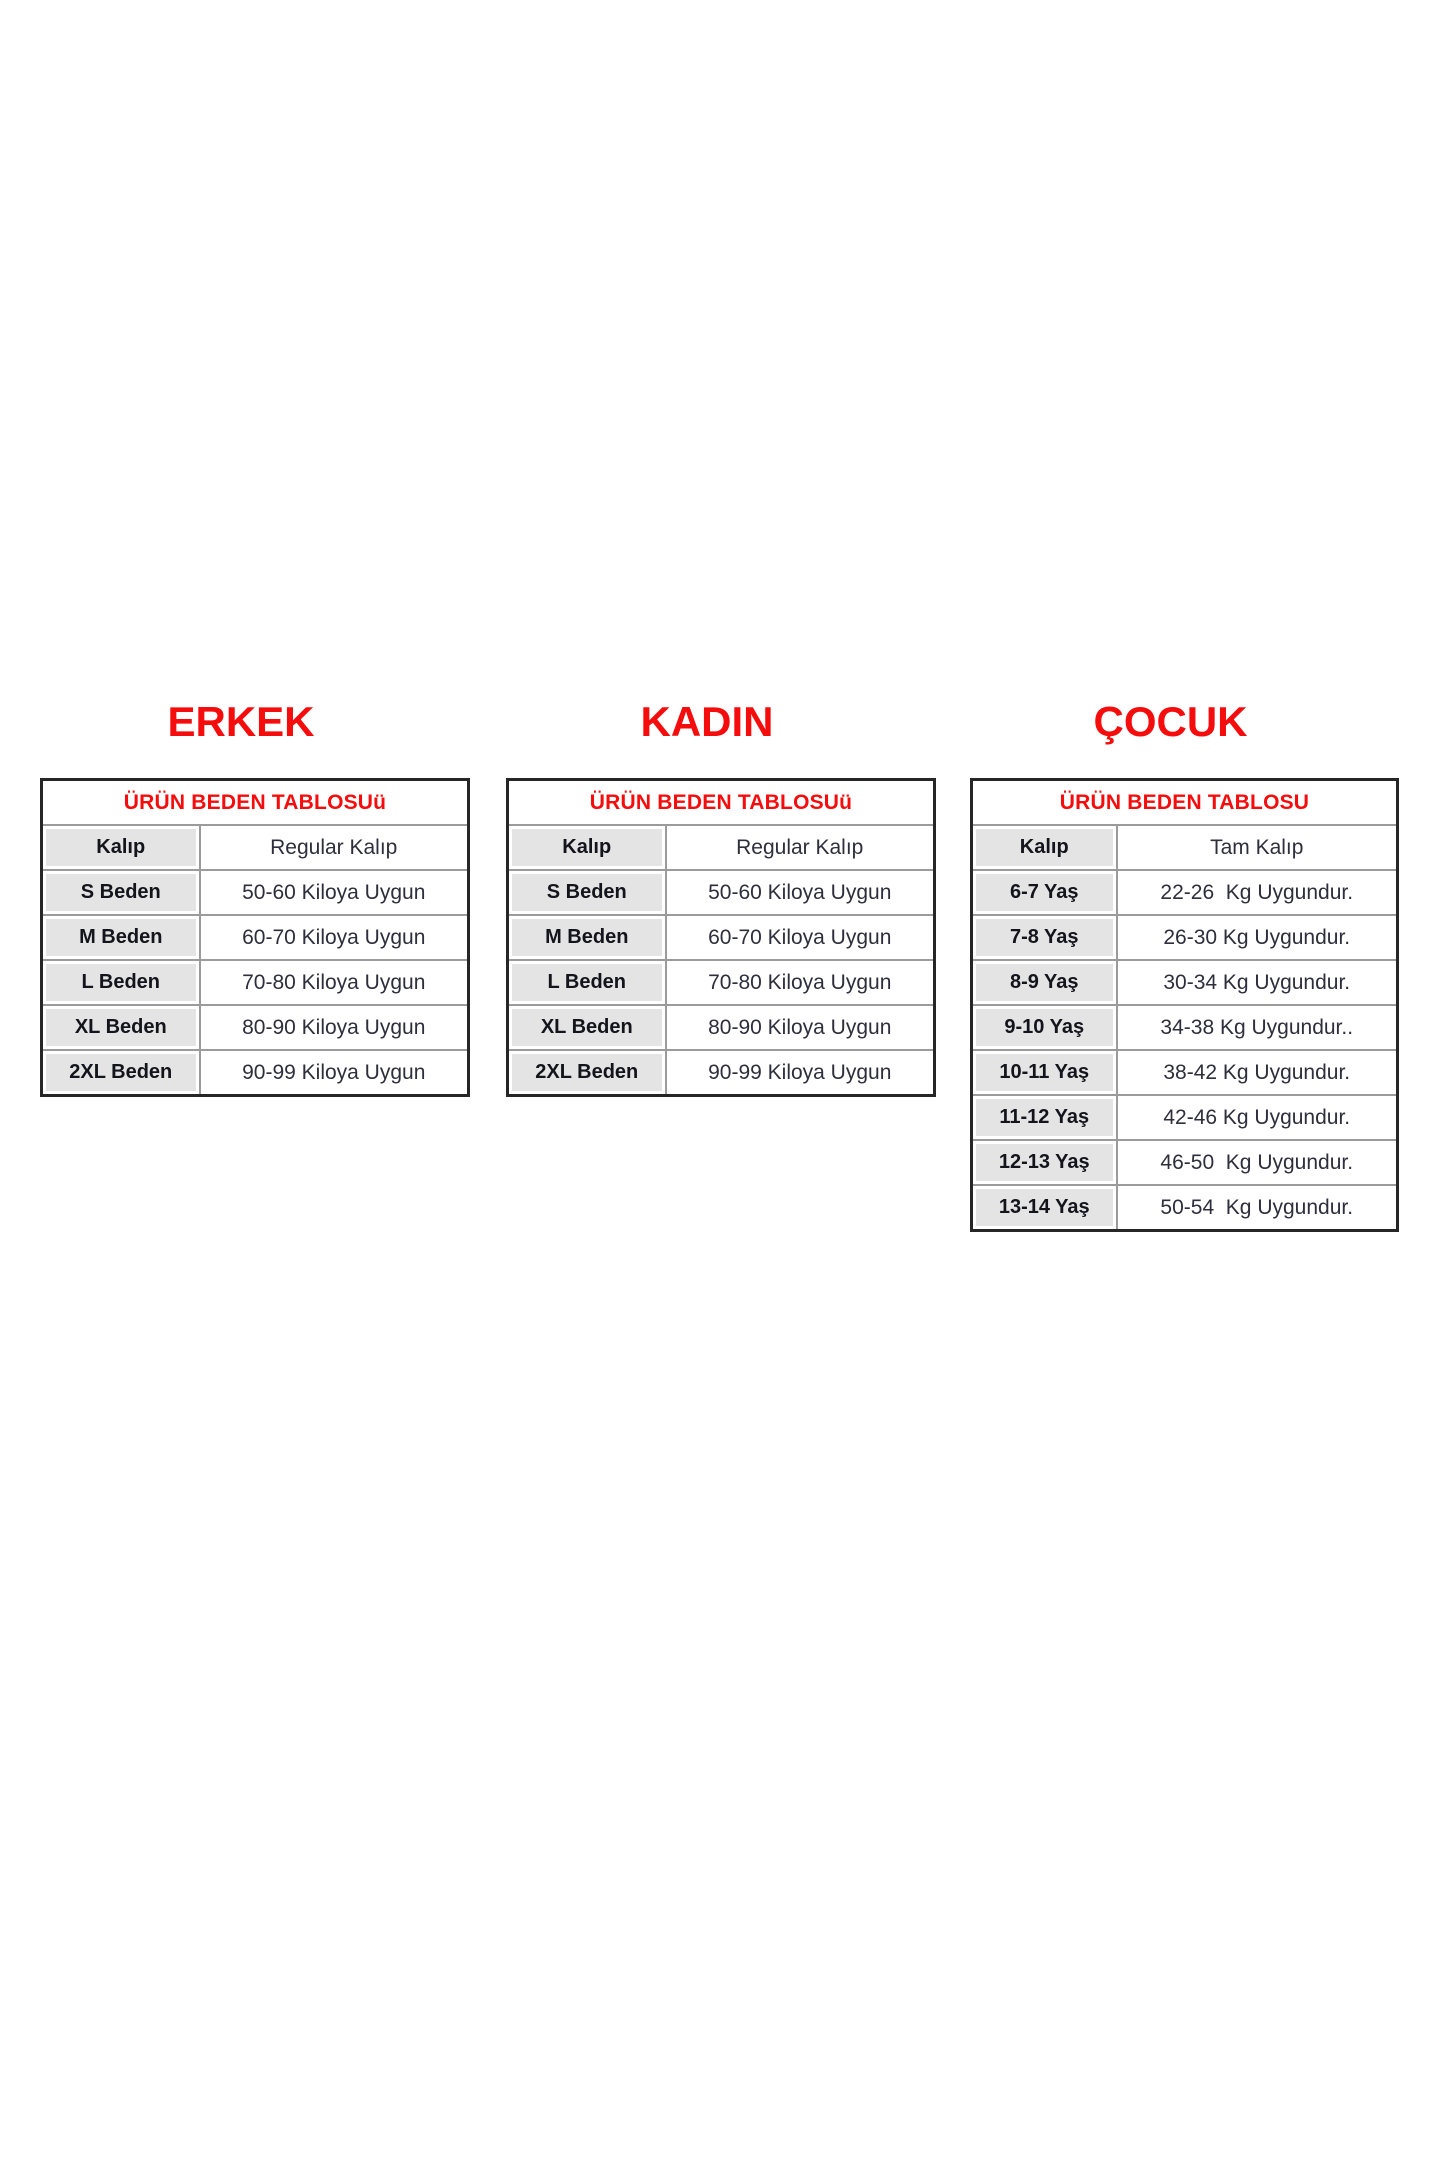 The image size is (1440, 2160). I want to click on table-row: 10-11 Yaş 38-42 Kg Uygundur., so click(1184, 1072).